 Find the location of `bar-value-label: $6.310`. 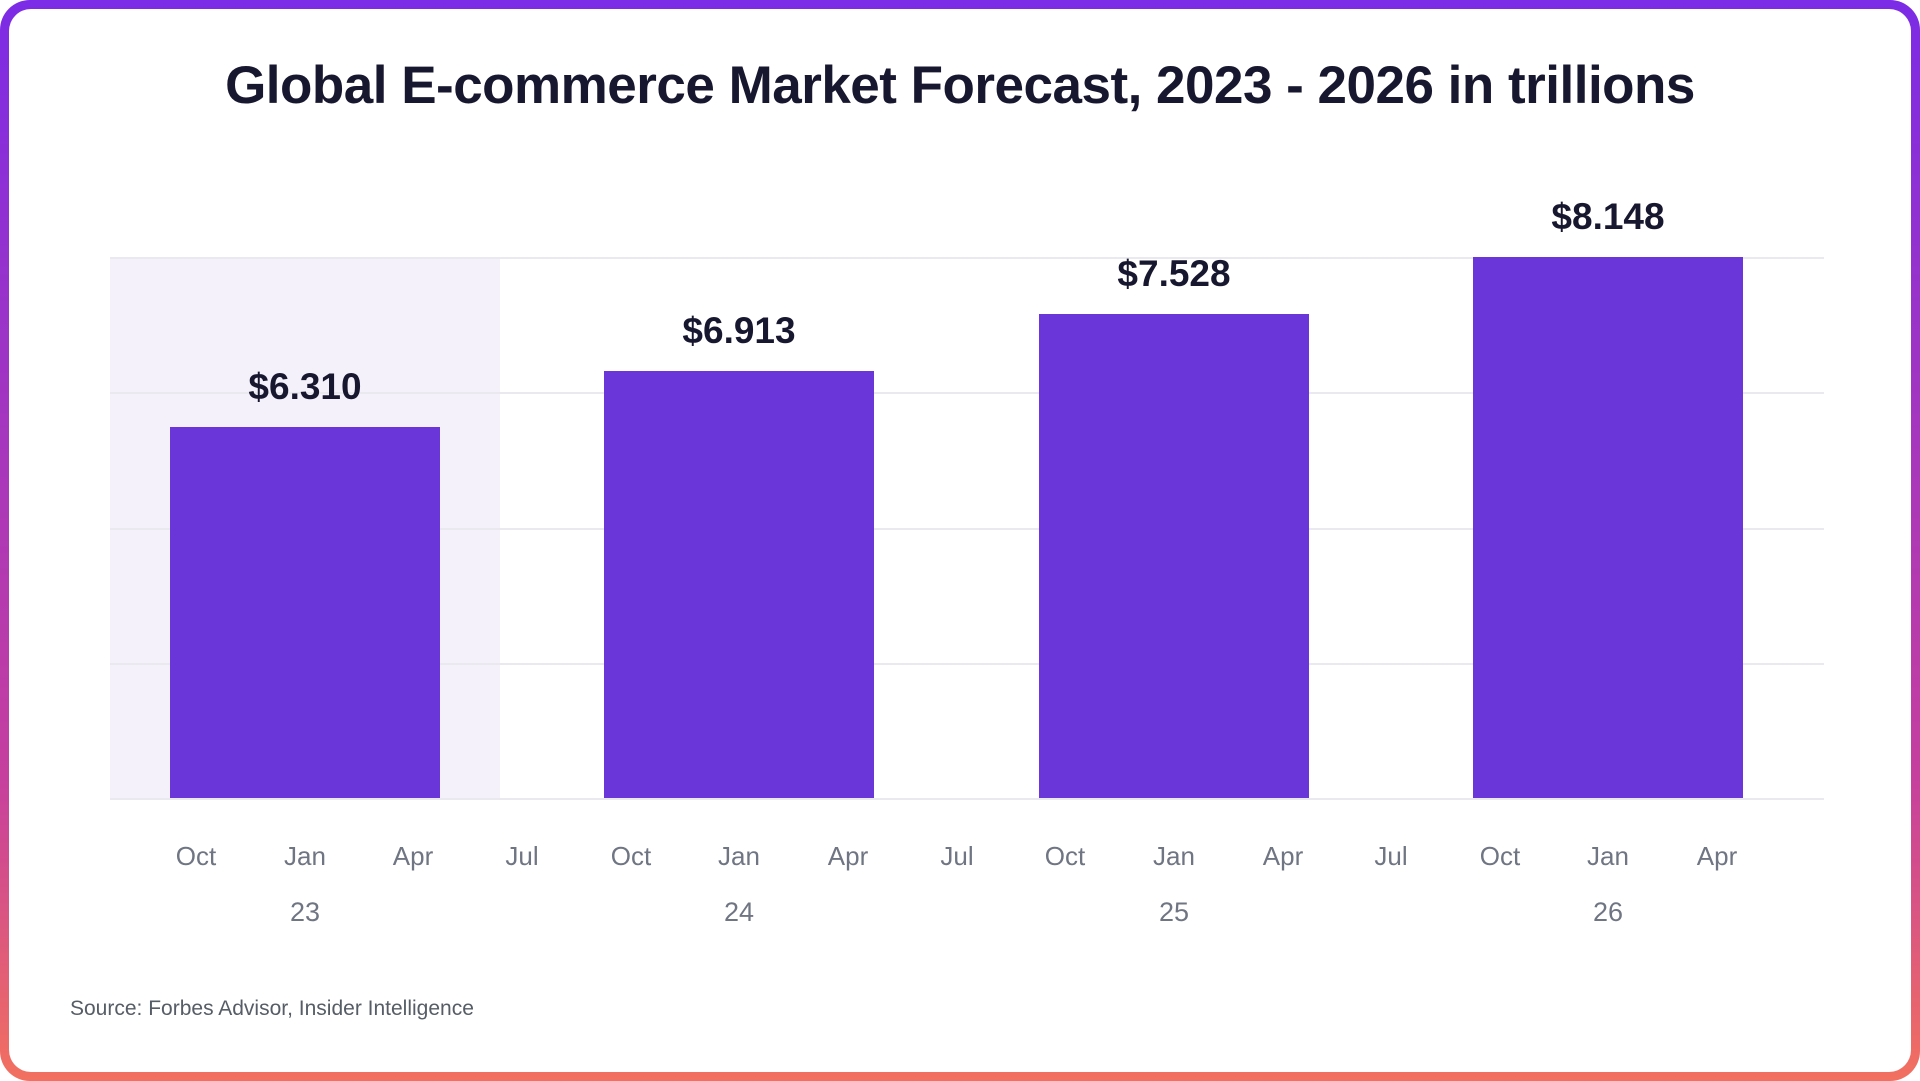

bar-value-label: $6.310 is located at coordinates (305, 386).